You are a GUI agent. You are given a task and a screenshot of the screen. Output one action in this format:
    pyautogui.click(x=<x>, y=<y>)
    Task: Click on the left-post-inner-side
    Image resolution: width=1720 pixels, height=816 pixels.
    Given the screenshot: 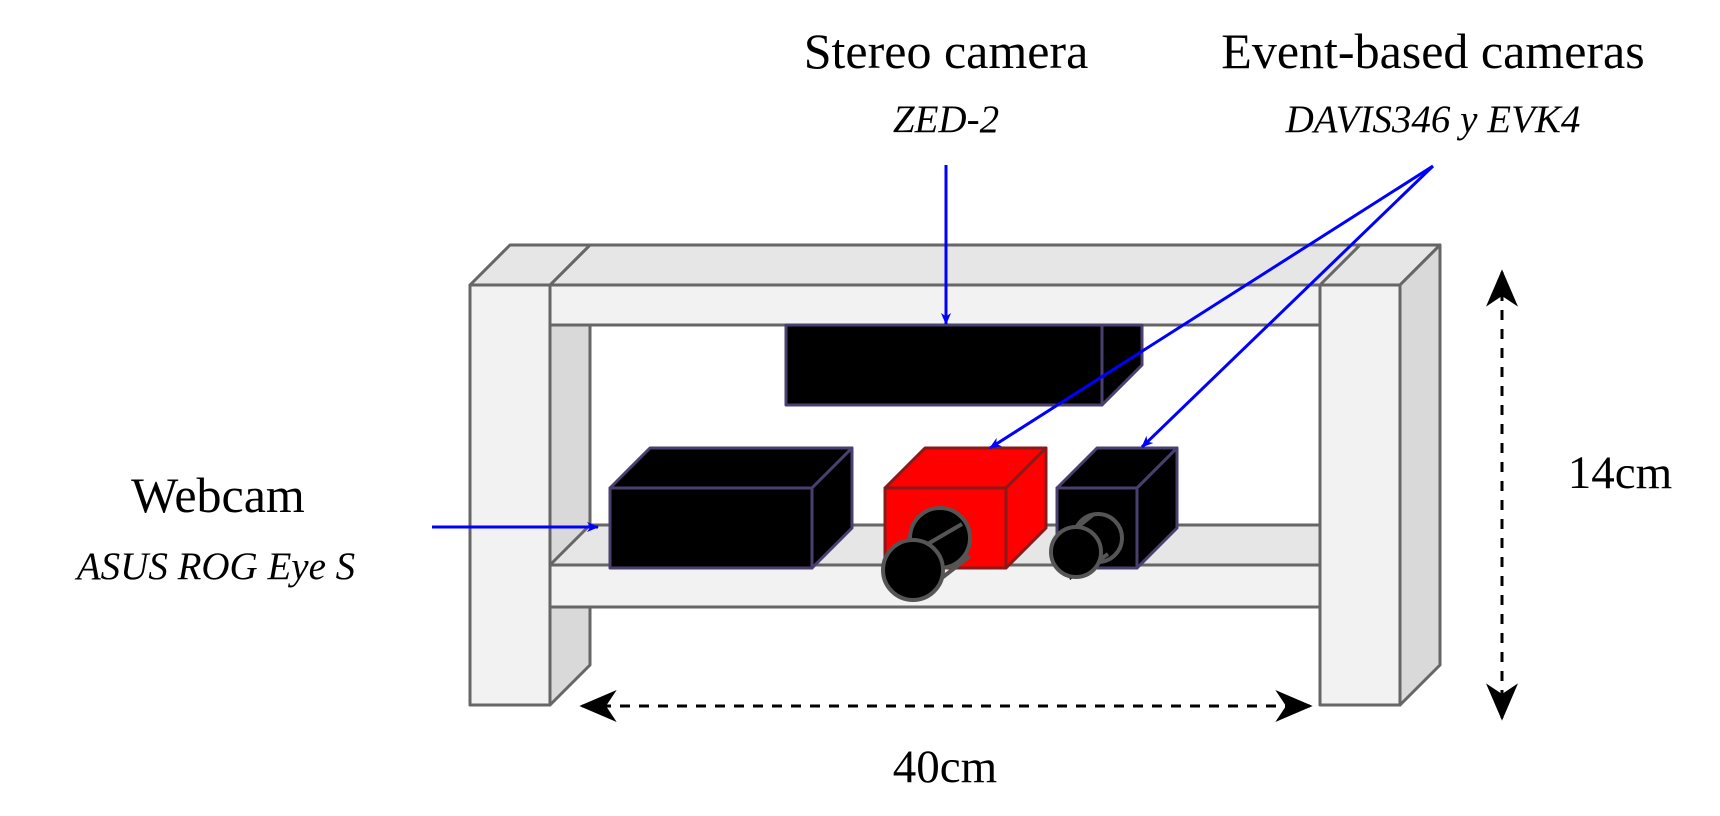 What is the action you would take?
    pyautogui.click(x=570, y=515)
    